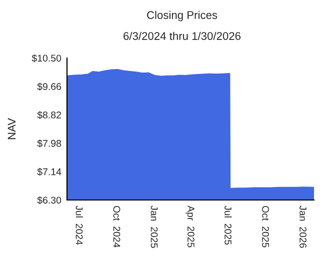 The height and width of the screenshot is (267, 324). What do you see at coordinates (182, 16) in the screenshot?
I see `chart-title: Closing Prices` at bounding box center [182, 16].